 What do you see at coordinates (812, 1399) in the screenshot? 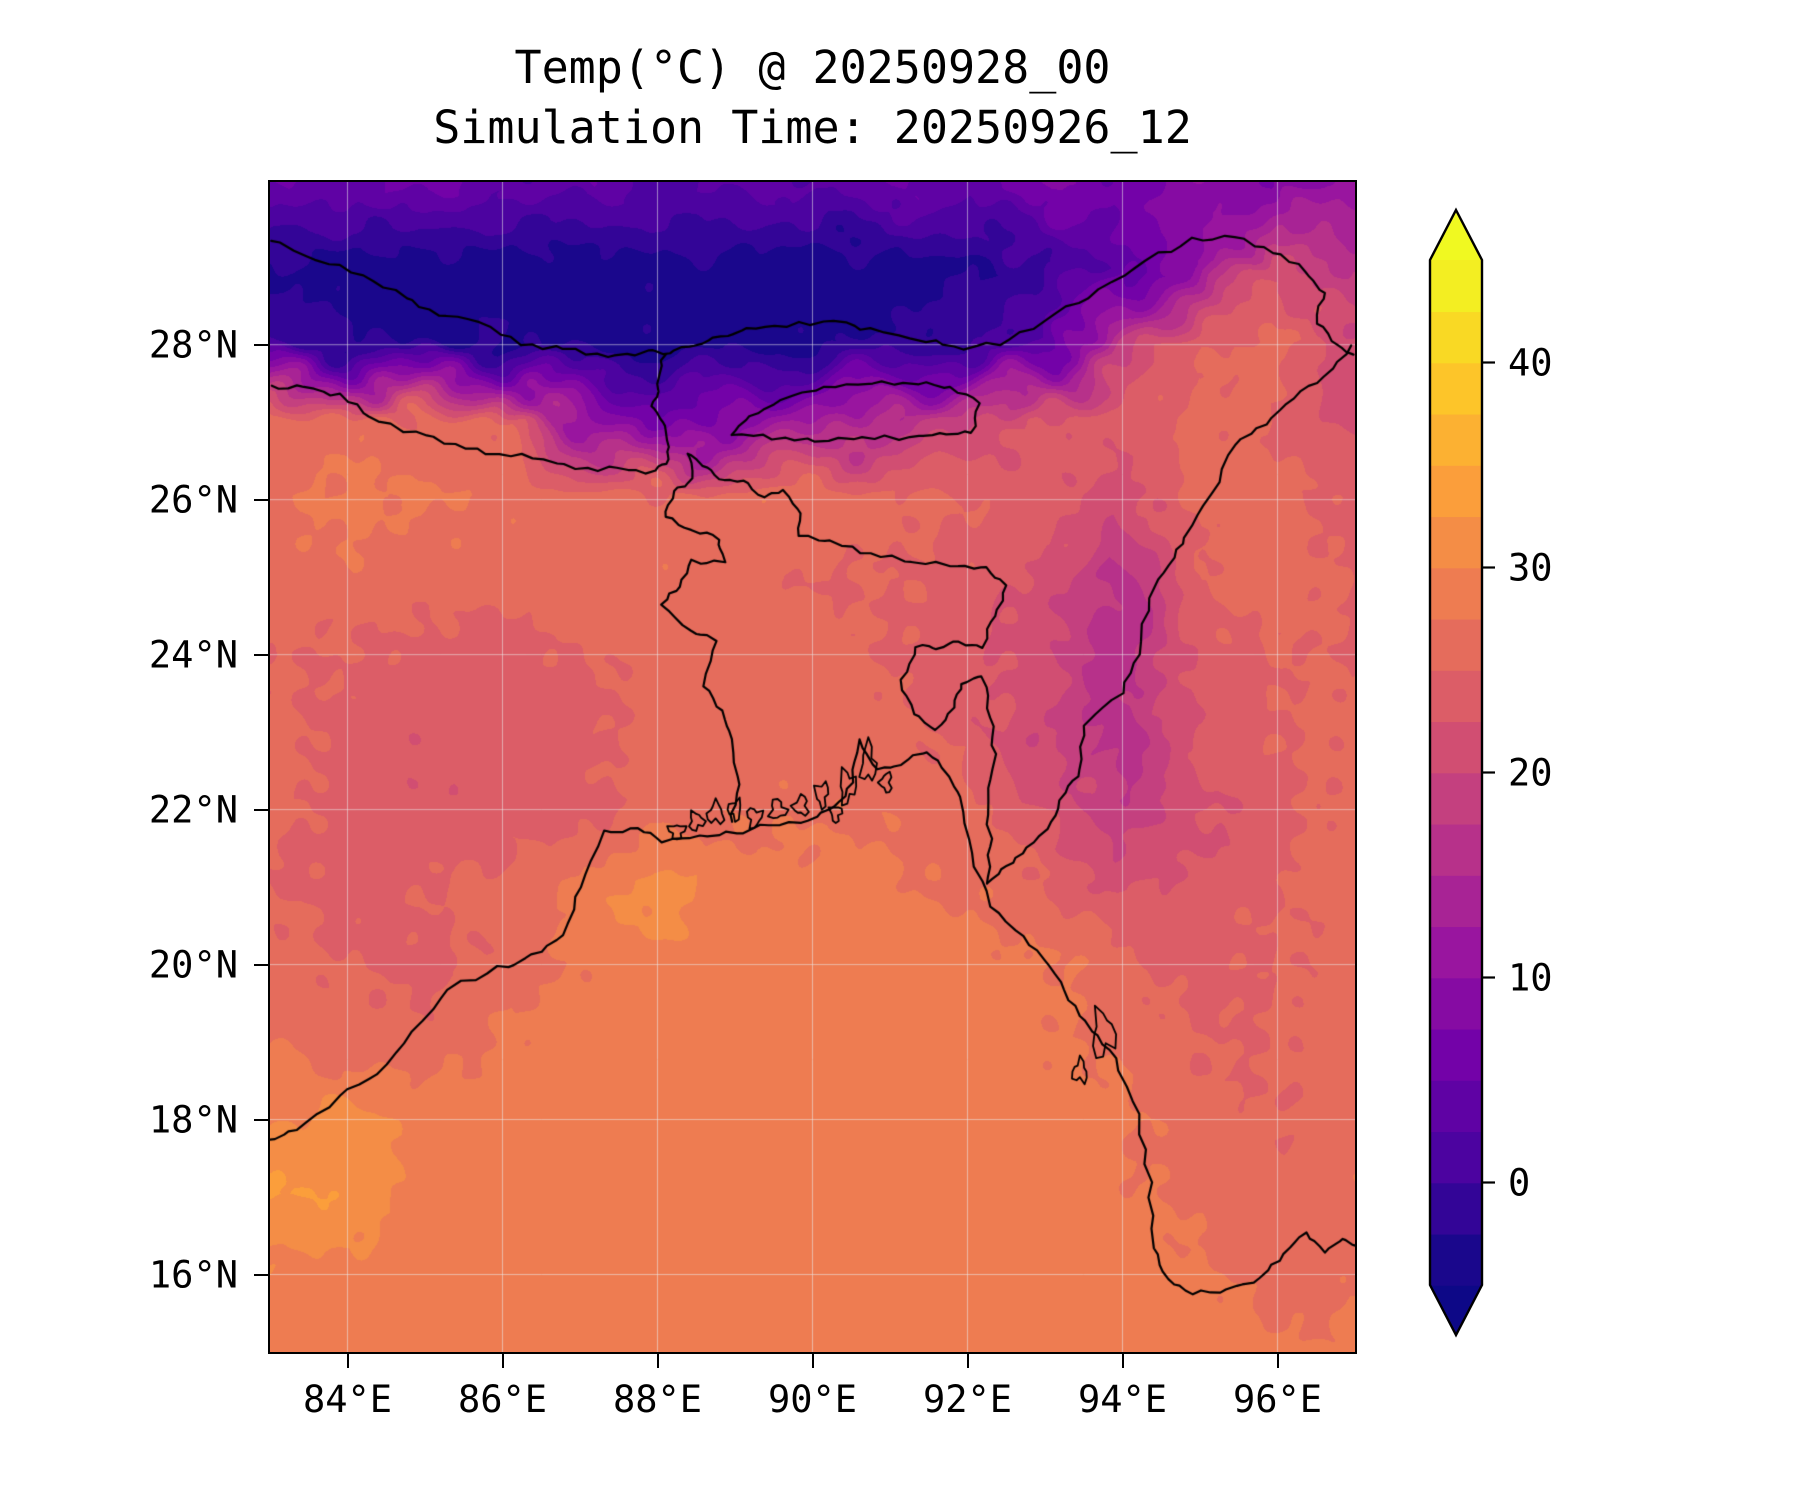
I see `x-tick-label: 90°E` at bounding box center [812, 1399].